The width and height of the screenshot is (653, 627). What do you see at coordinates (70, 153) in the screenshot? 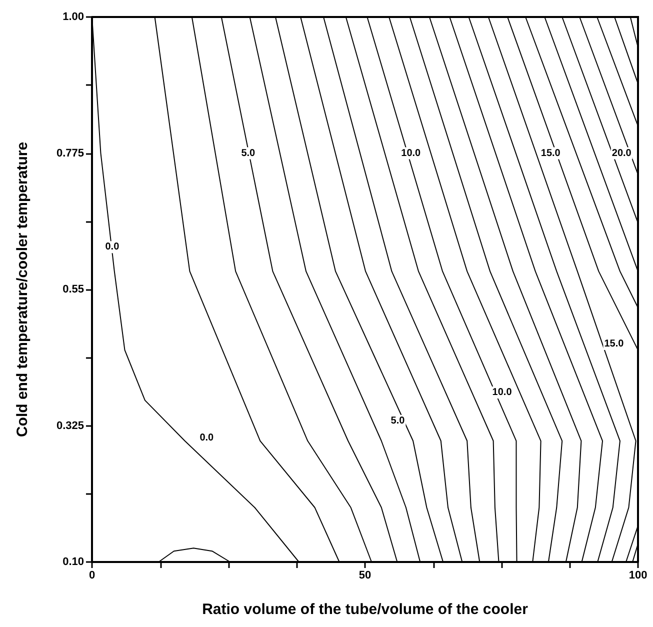
I see `y-tick-label: 0.775` at bounding box center [70, 153].